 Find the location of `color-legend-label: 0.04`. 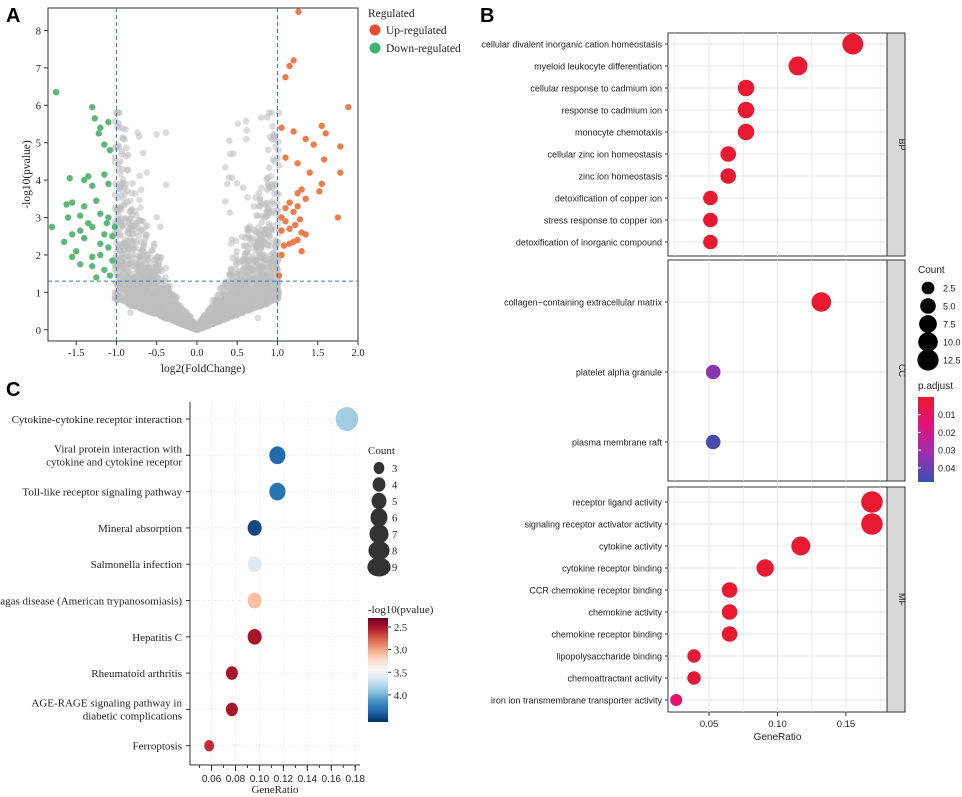

color-legend-label: 0.04 is located at coordinates (947, 468).